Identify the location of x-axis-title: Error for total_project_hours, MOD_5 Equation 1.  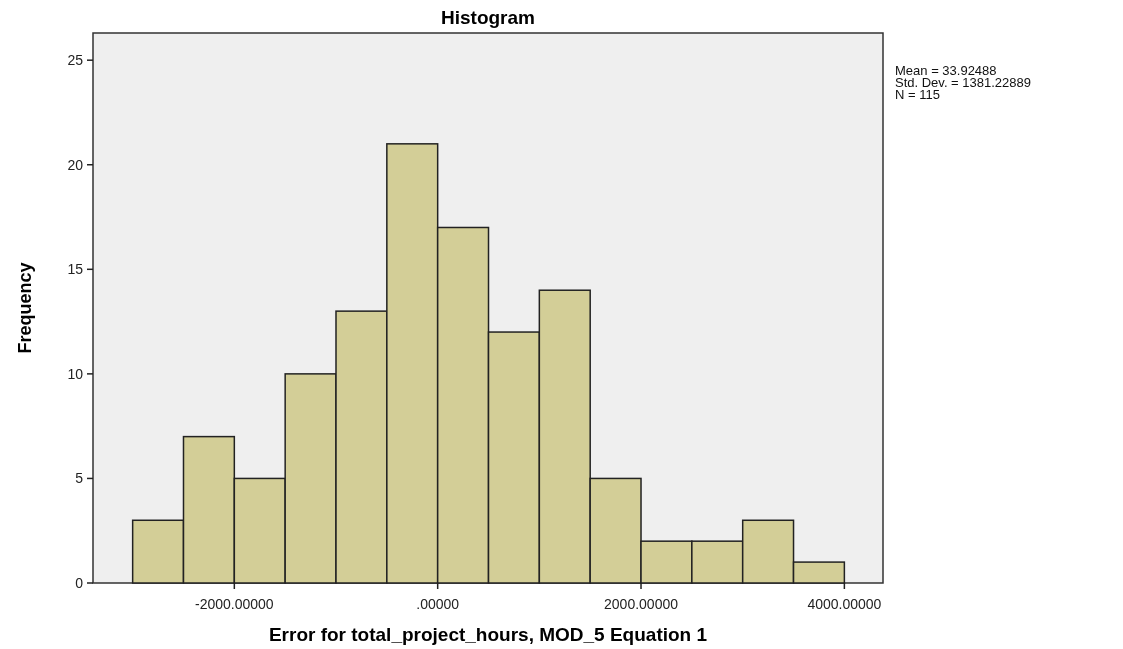
(488, 634).